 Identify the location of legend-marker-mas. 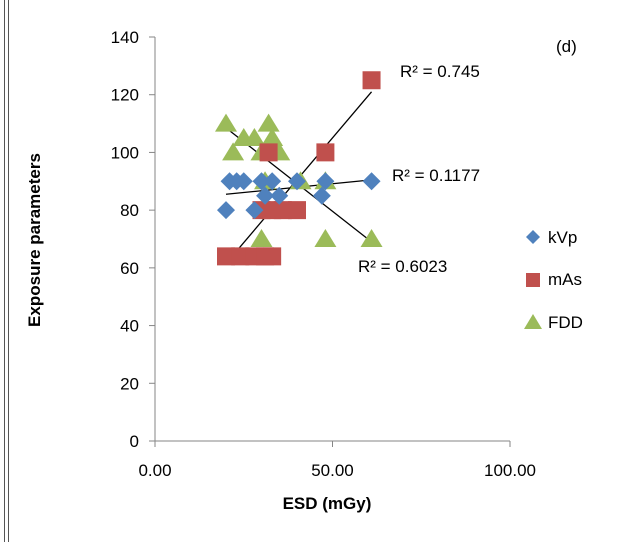
(533, 280).